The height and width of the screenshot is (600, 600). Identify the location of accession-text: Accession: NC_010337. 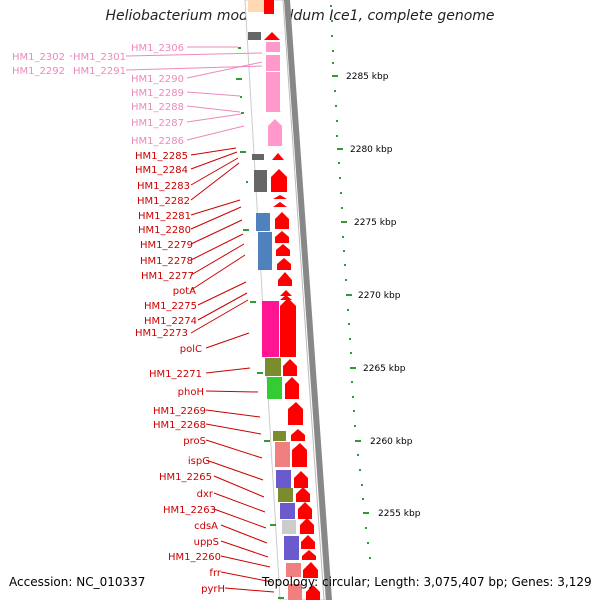
(77, 582).